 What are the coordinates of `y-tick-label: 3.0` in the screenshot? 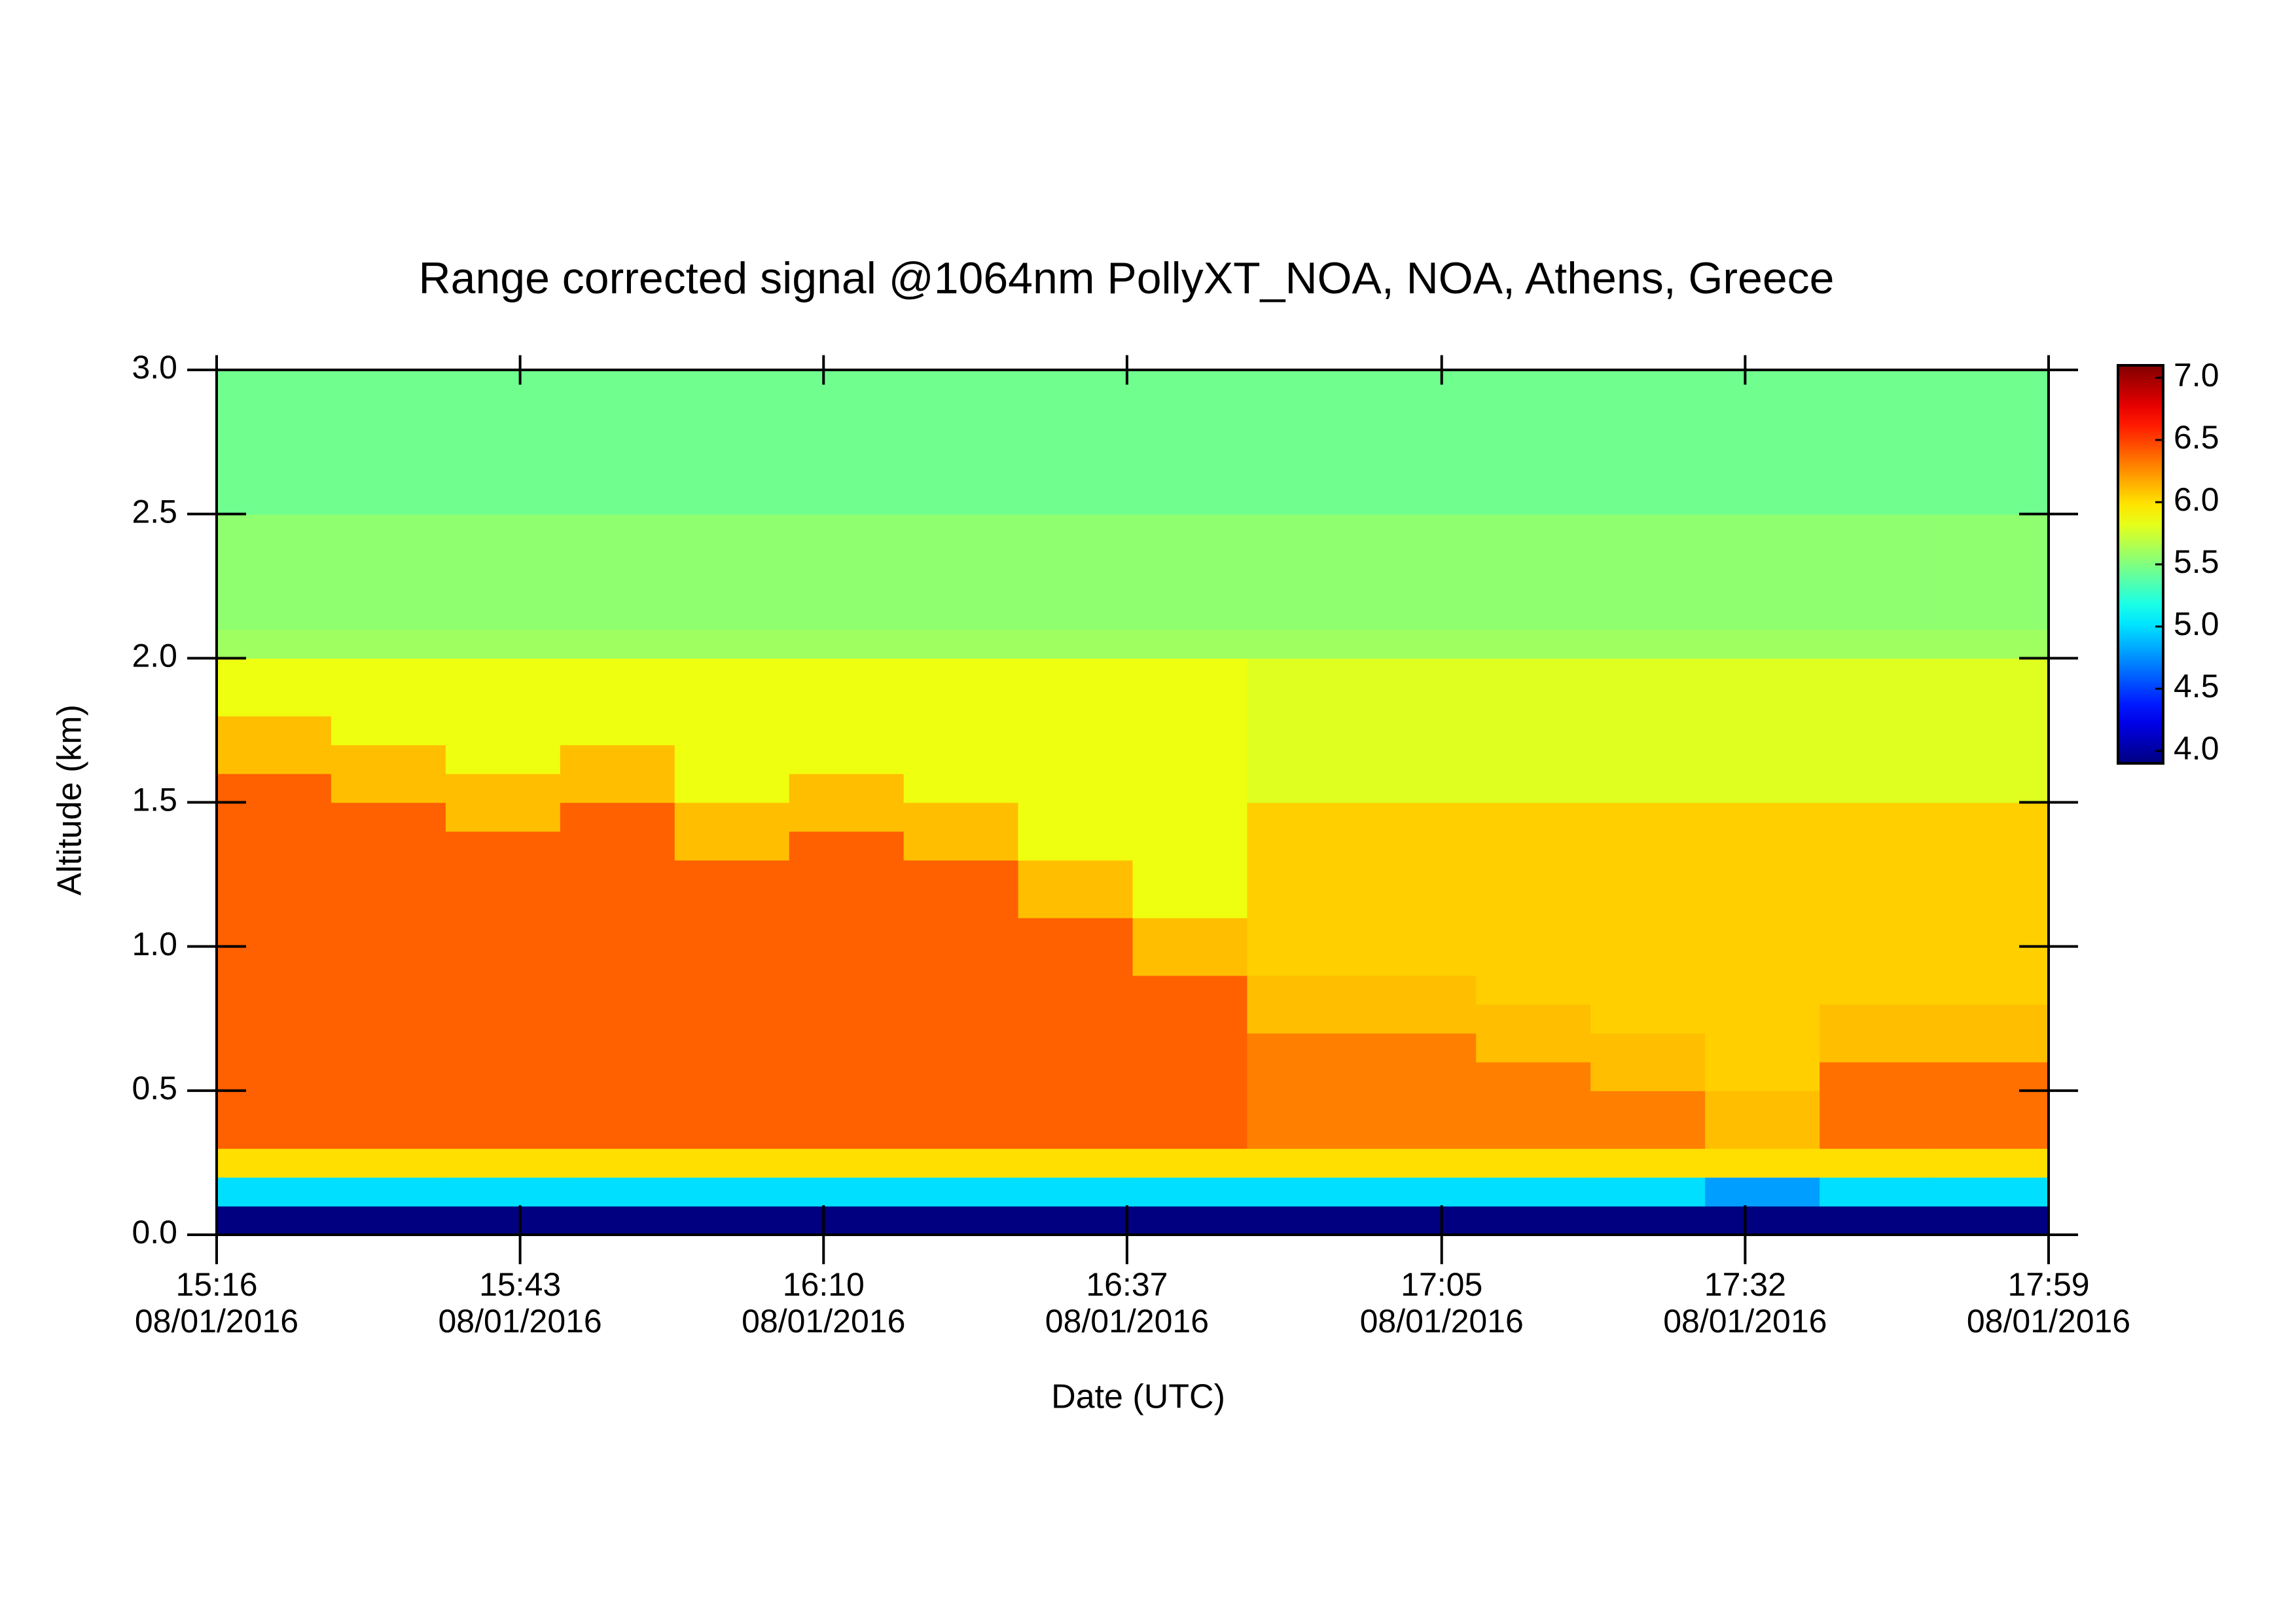 It's located at (154, 367).